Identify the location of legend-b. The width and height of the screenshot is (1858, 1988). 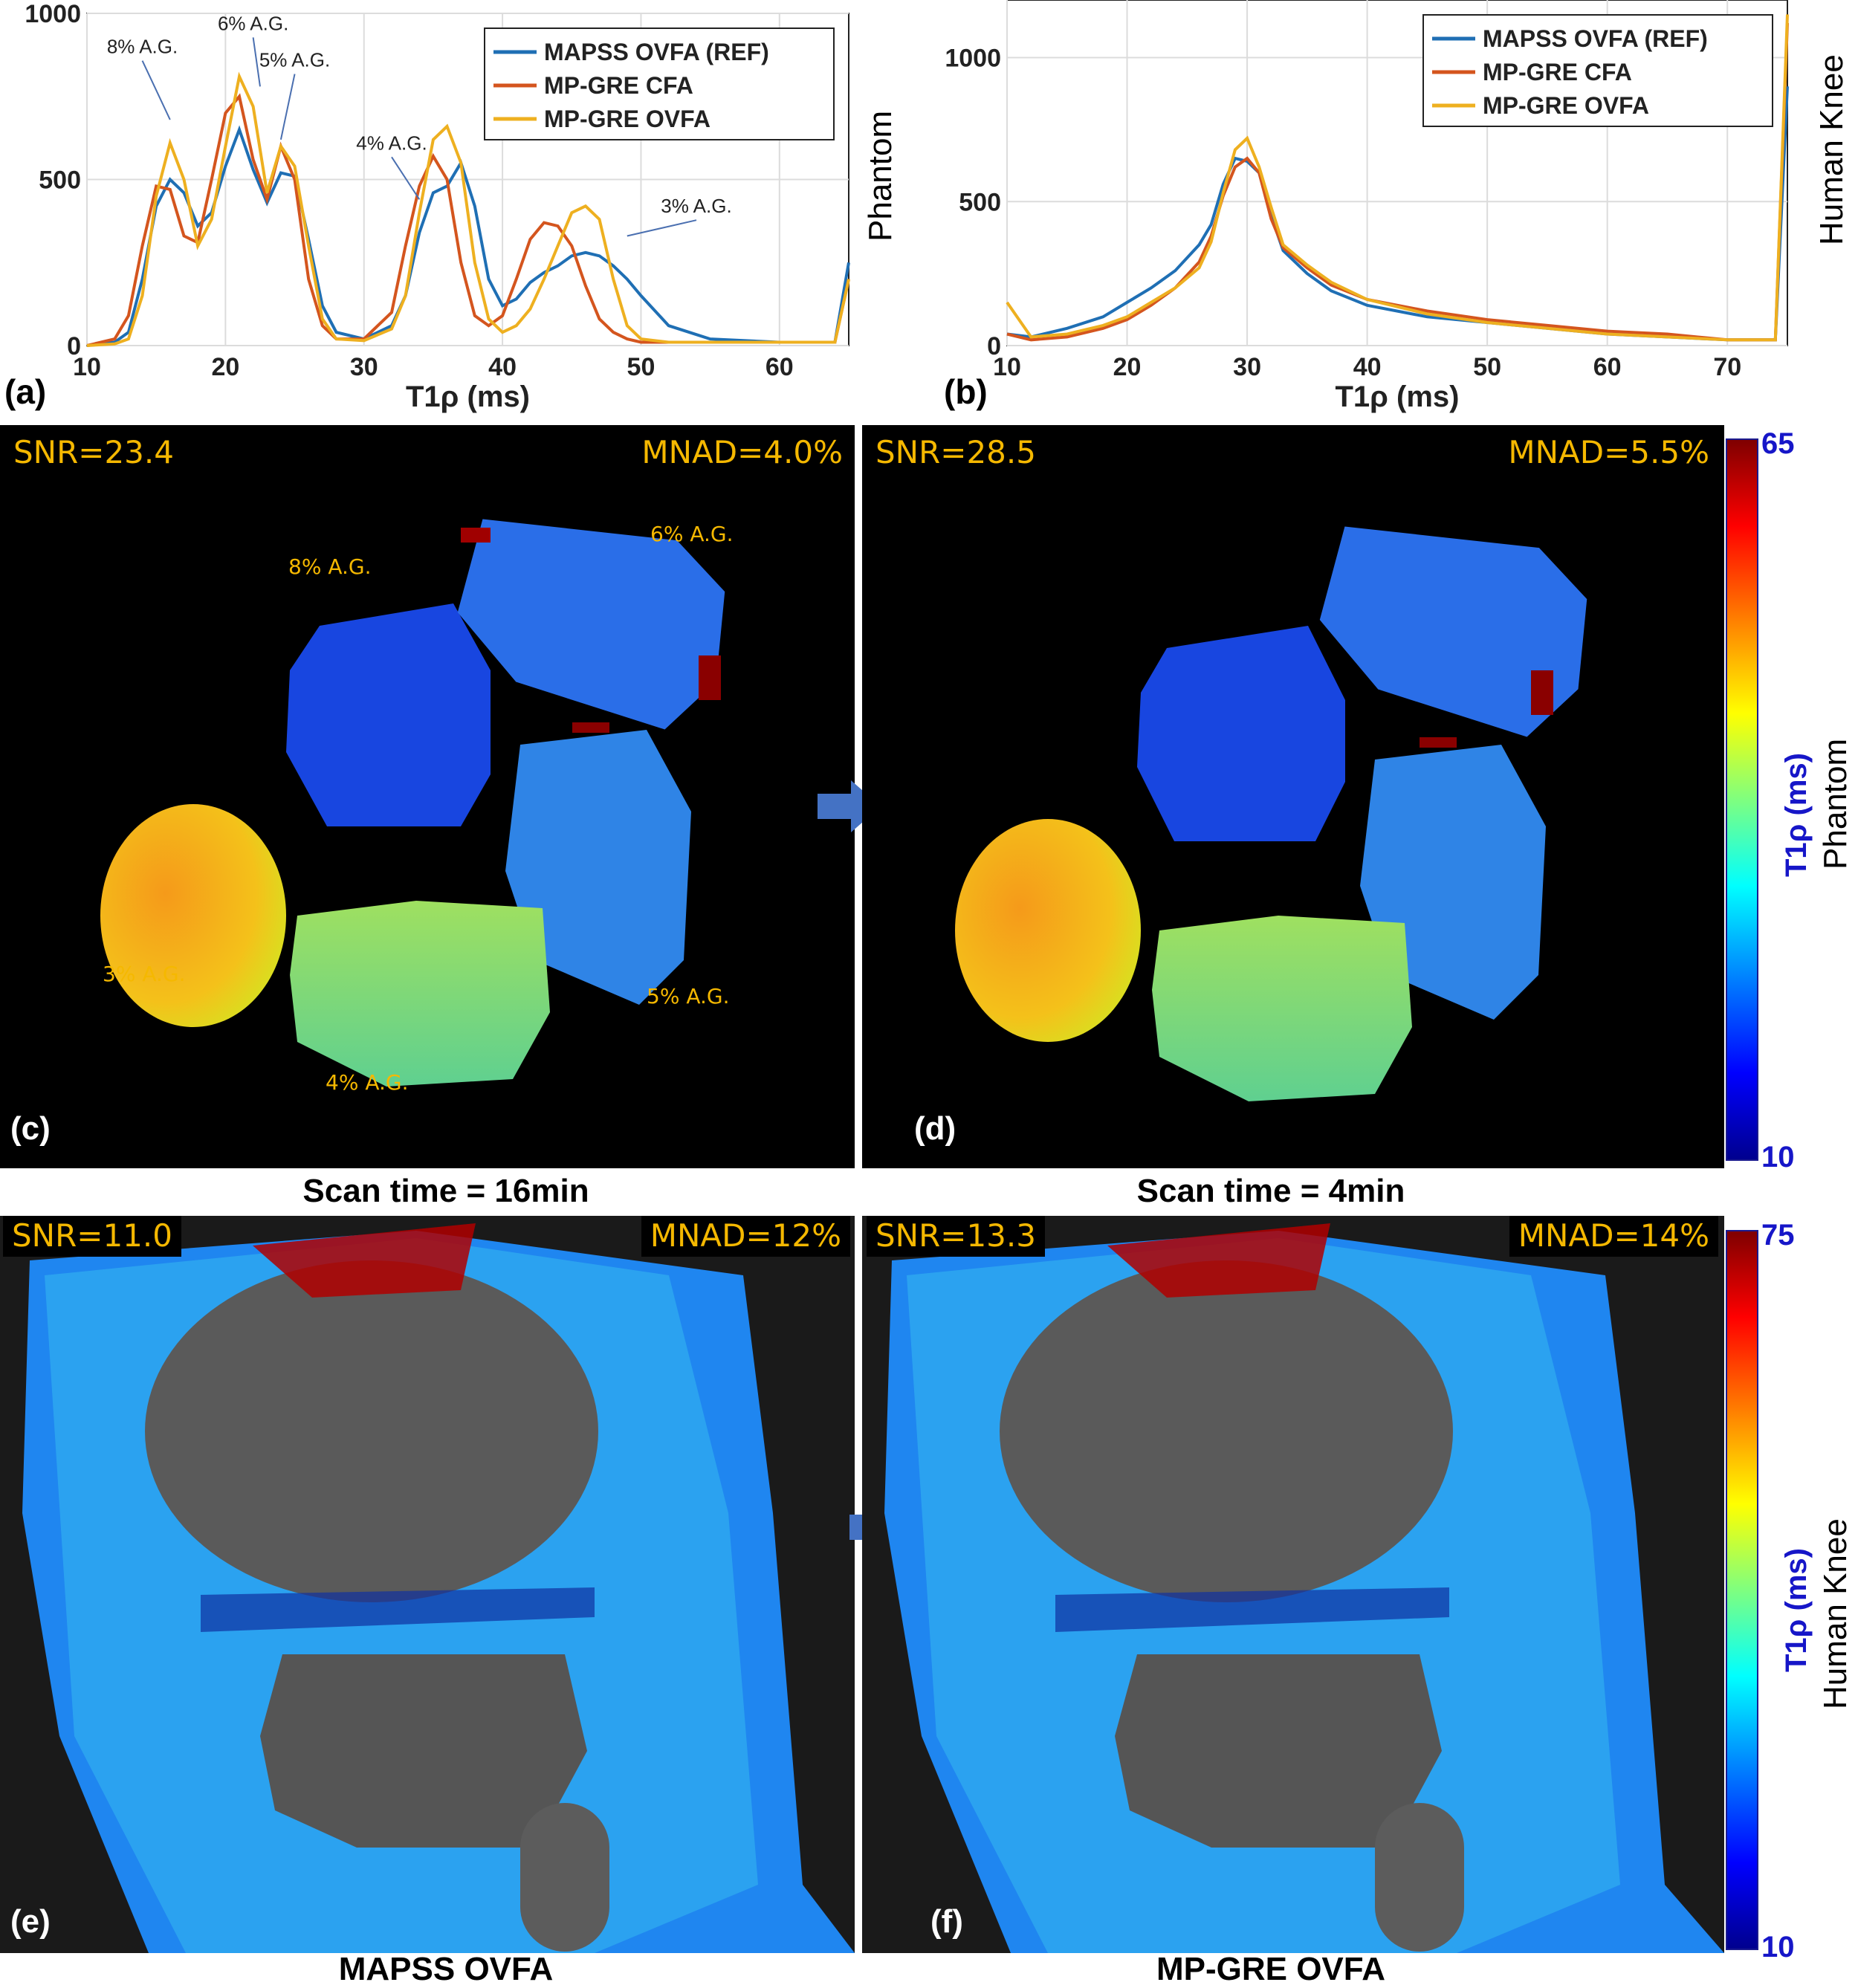
(1597, 70).